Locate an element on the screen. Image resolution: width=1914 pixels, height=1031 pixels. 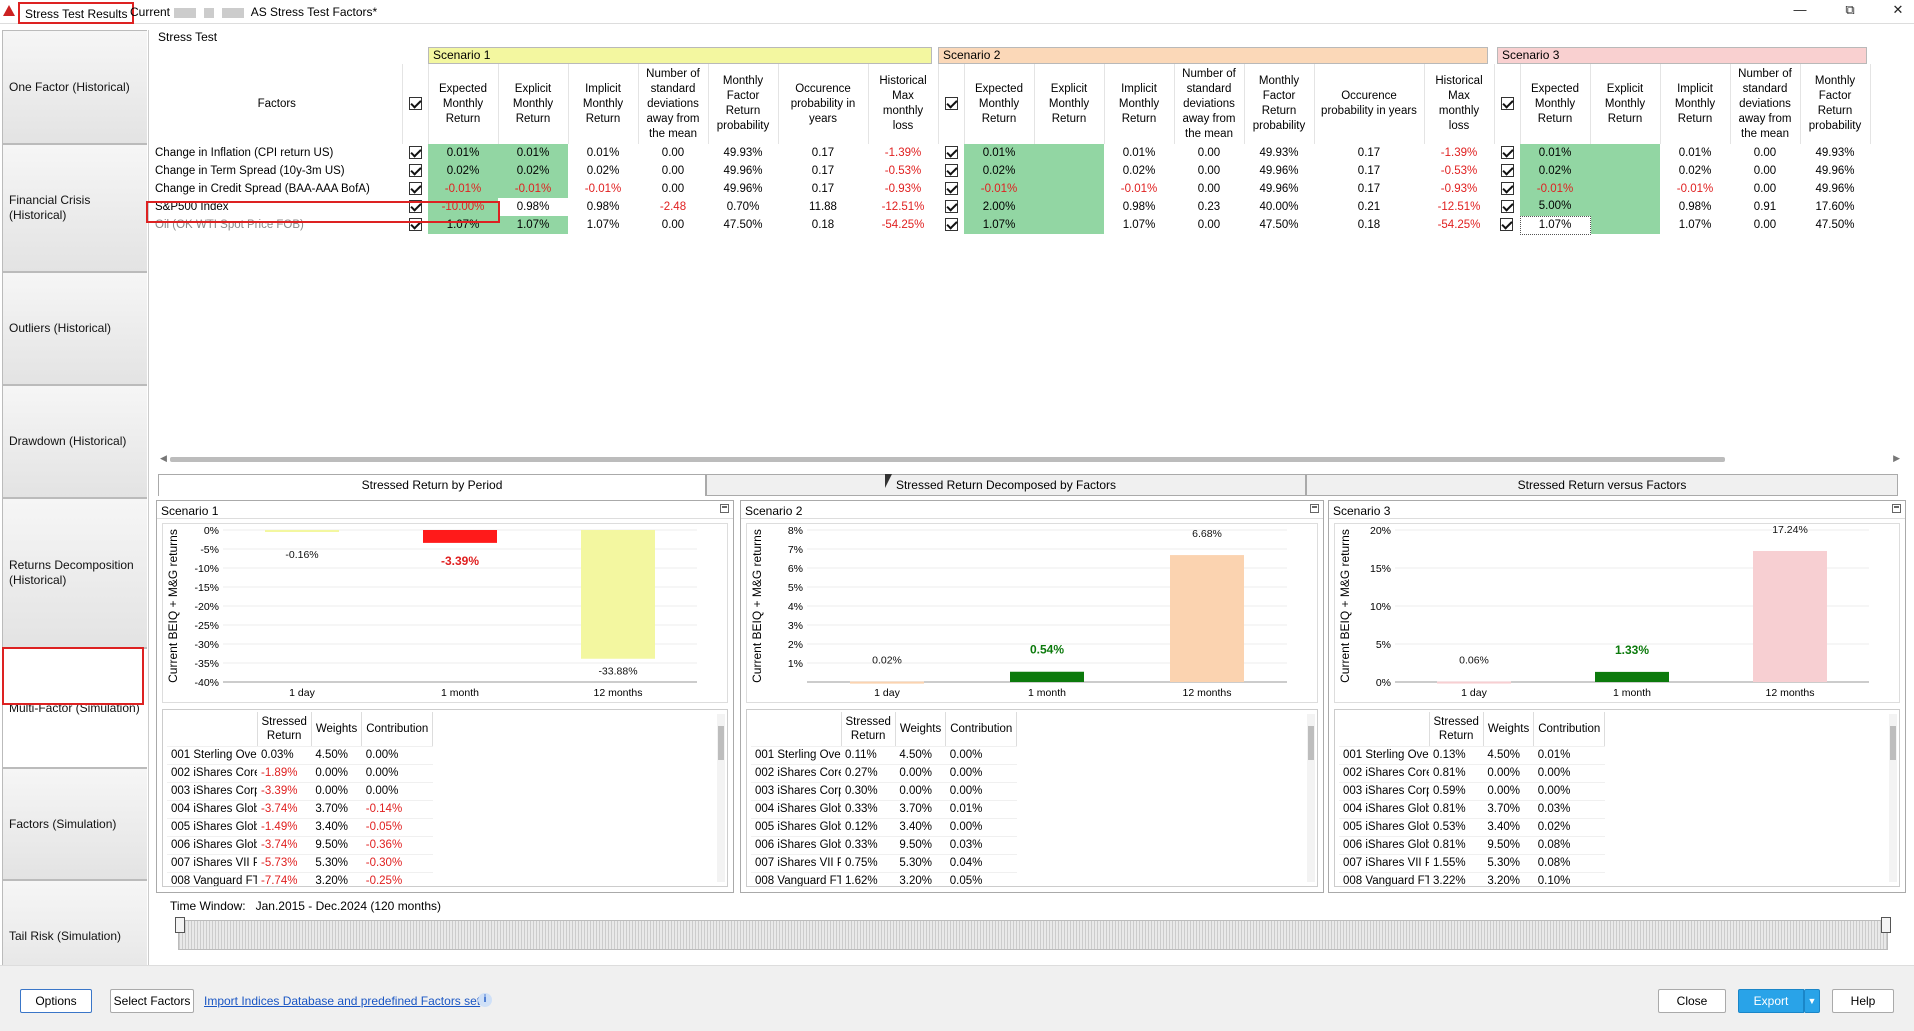
table-row: 004 iShares Globa 0.81% 3.70% 0.03% is located at coordinates (1472, 809).